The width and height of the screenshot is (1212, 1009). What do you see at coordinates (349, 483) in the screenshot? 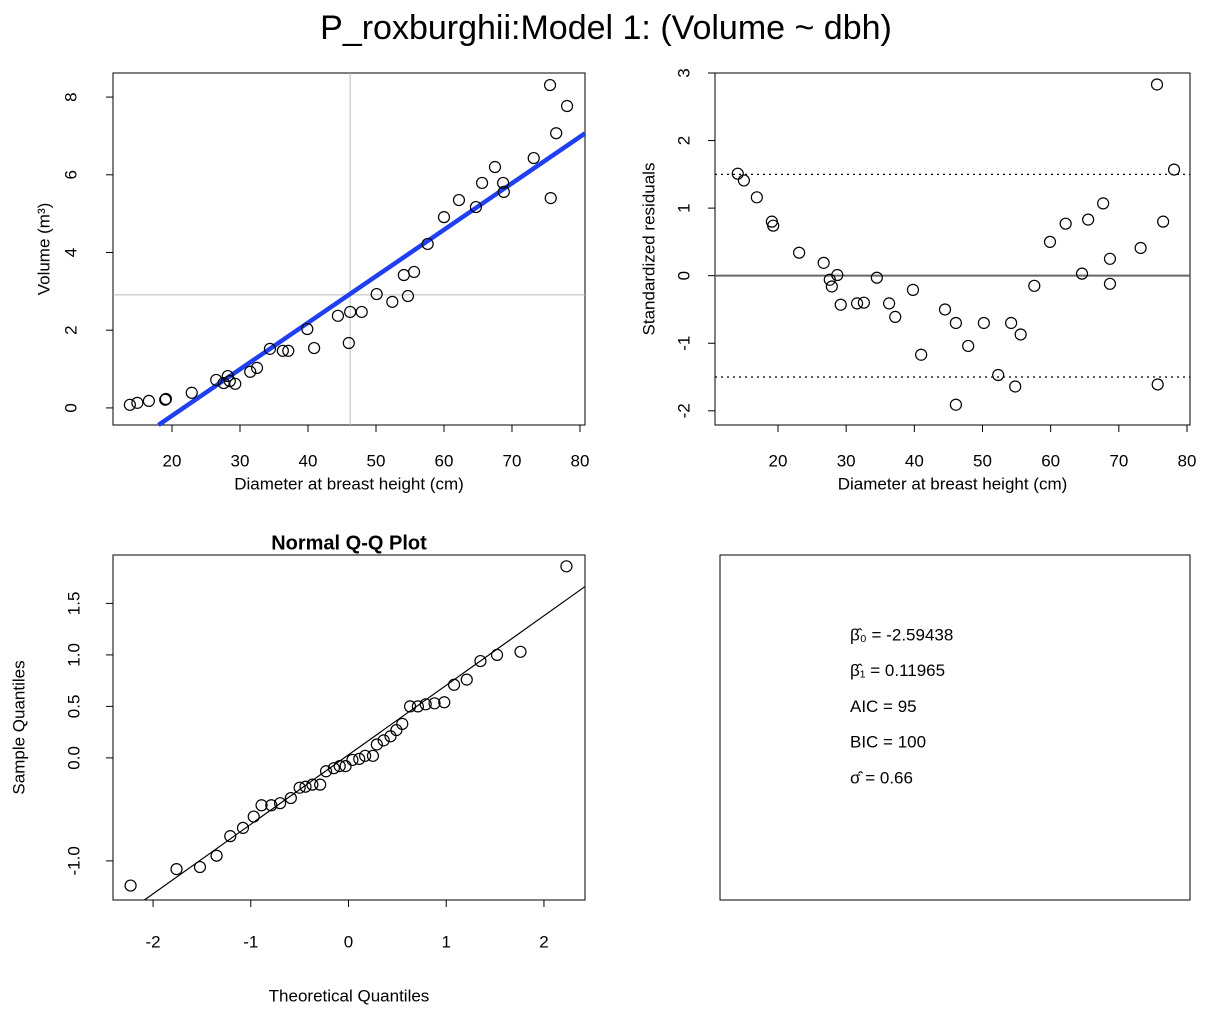
I see `x-axis-title: Diameter at breast height (cm)` at bounding box center [349, 483].